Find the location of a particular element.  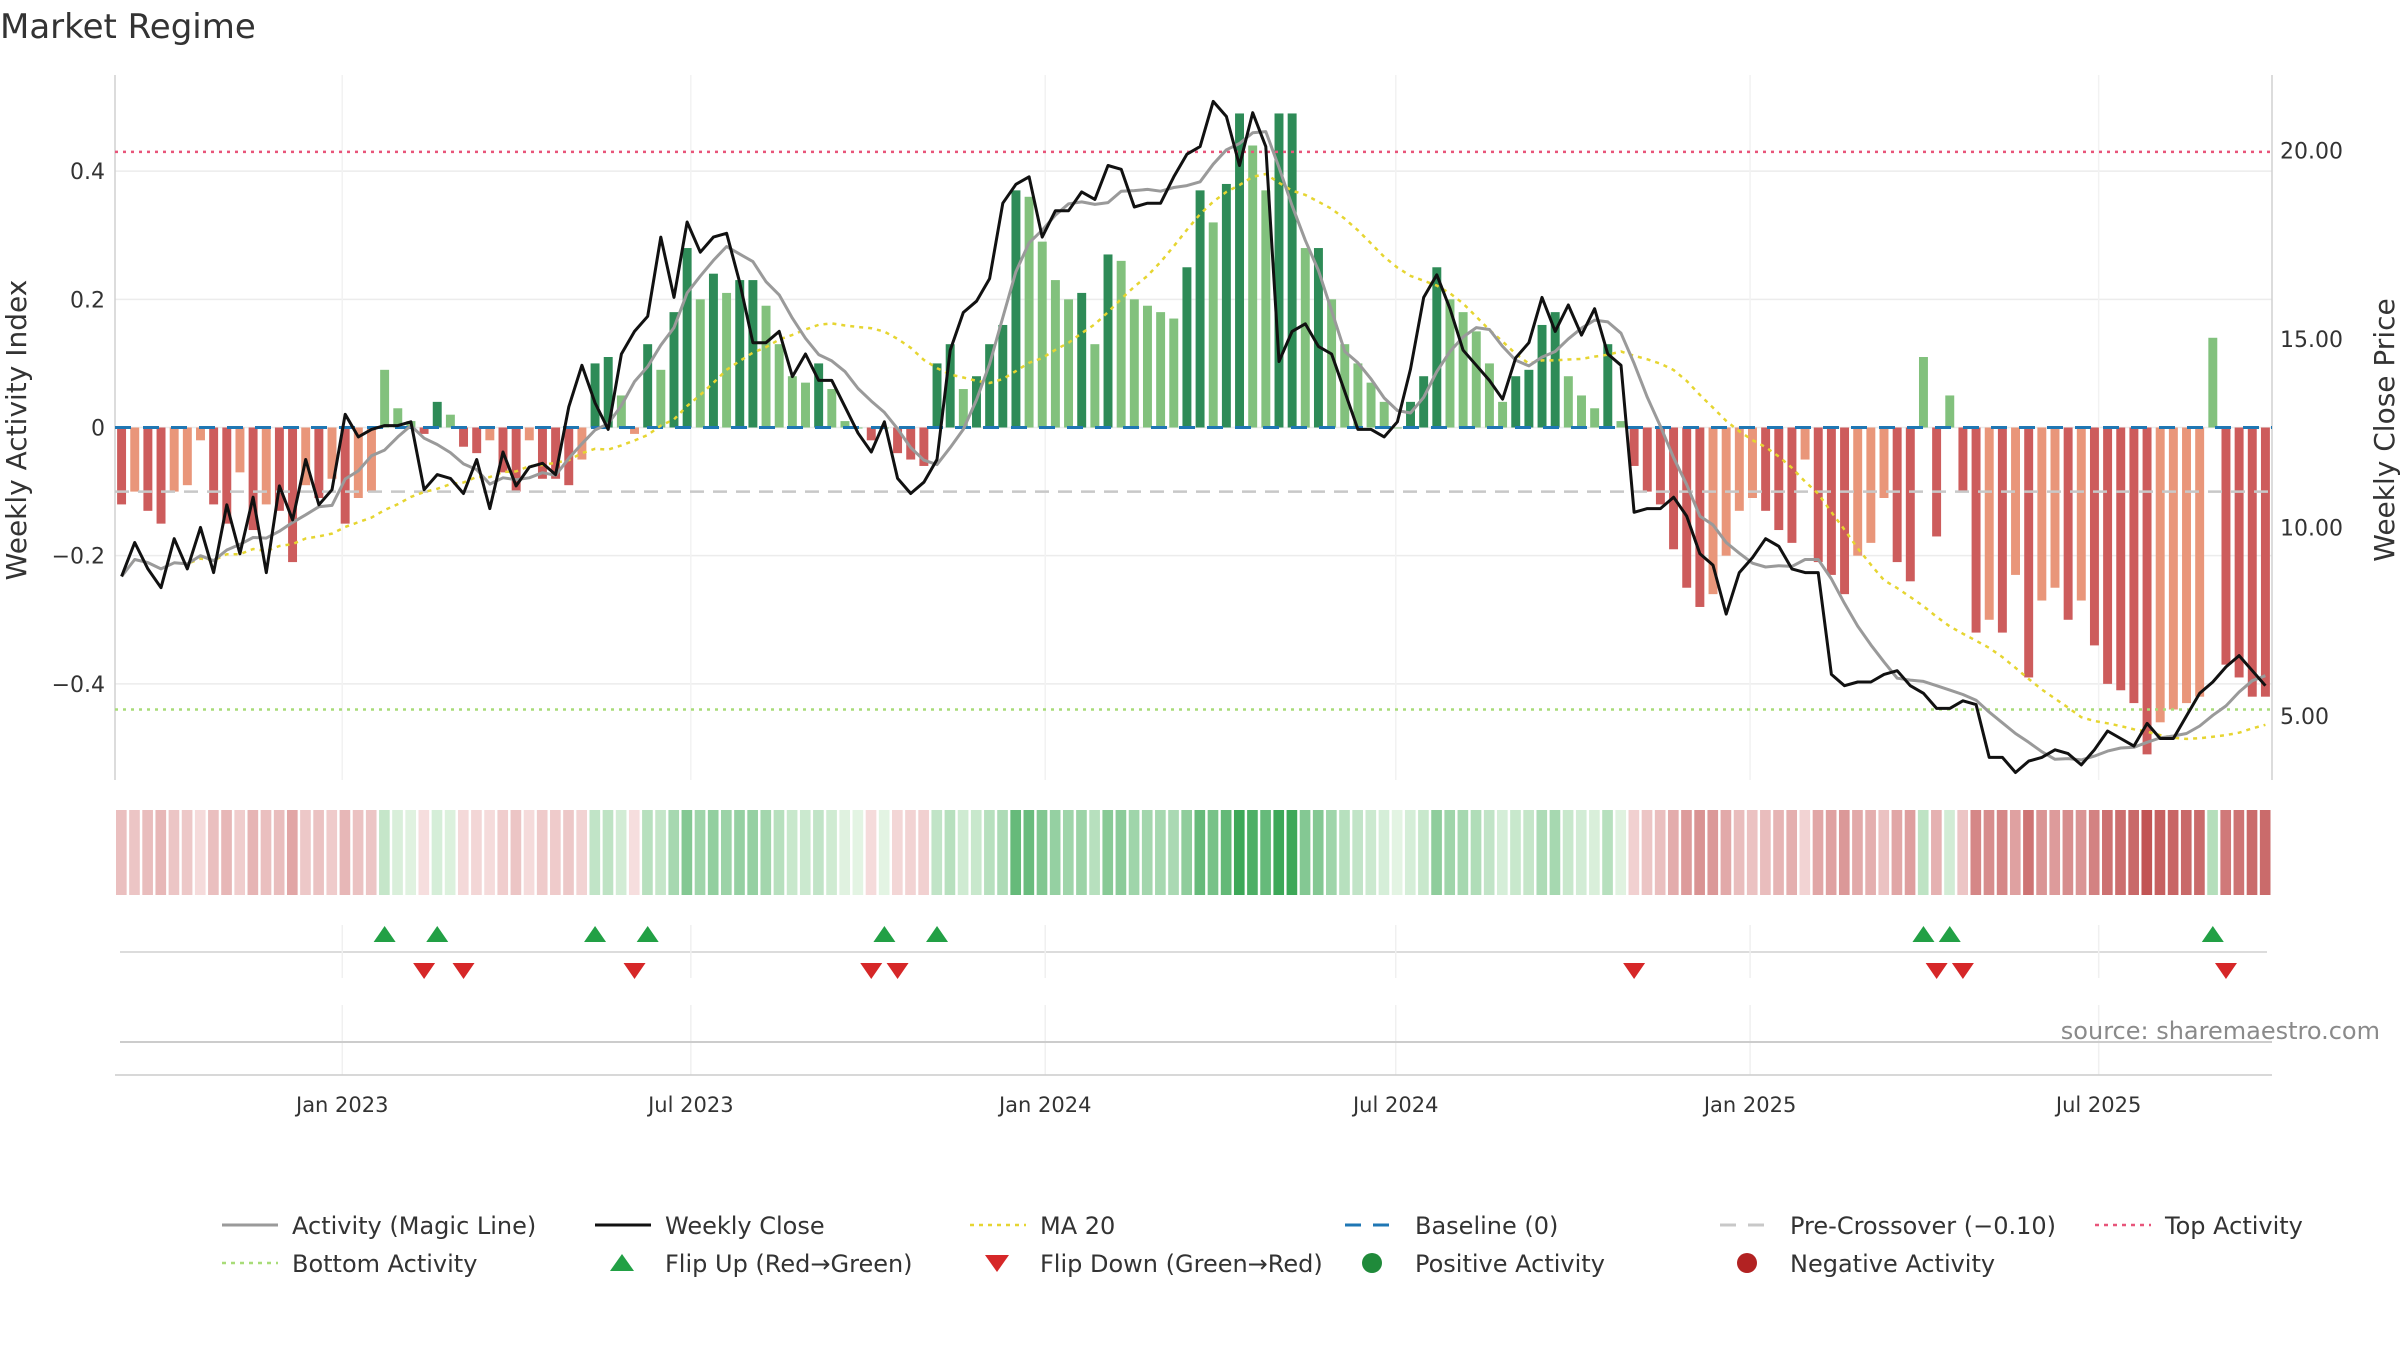

legend-item: Weekly Close is located at coordinates (710, 1226).